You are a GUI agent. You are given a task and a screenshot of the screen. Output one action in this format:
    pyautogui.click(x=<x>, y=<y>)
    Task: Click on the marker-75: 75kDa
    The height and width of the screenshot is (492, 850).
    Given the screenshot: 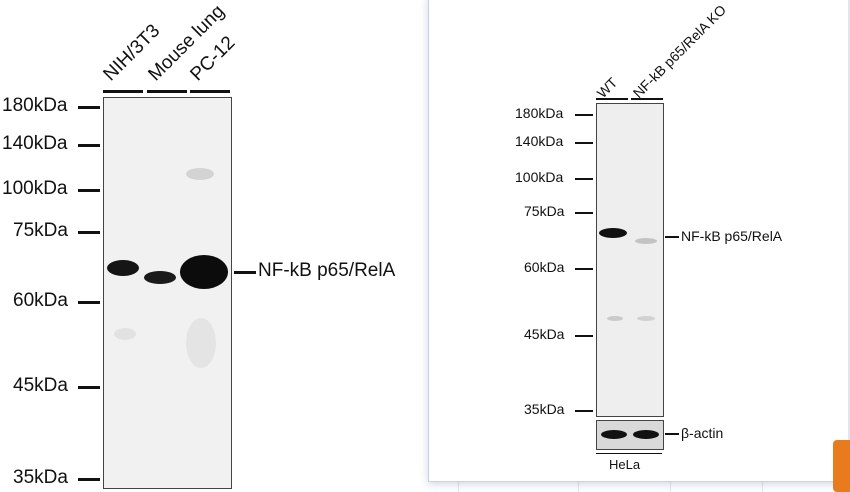 What is the action you would take?
    pyautogui.click(x=40, y=230)
    